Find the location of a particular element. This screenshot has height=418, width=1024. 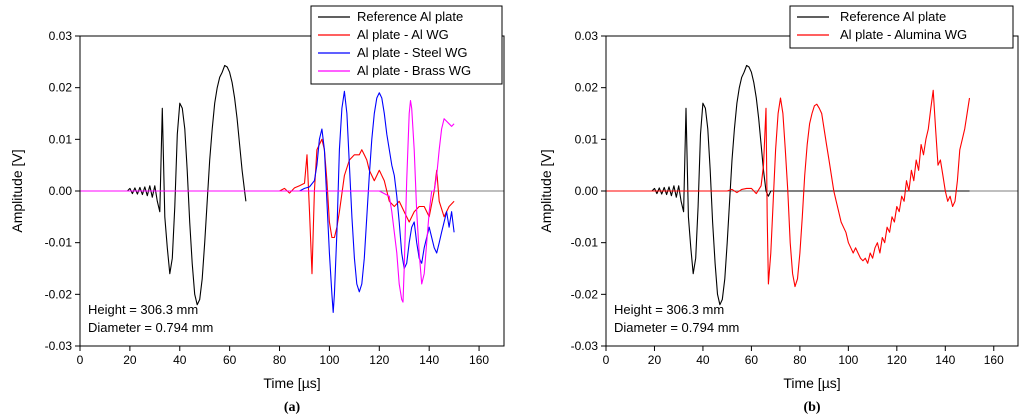

legend-label-reference-b: Reference Al plate is located at coordinates (893, 16).